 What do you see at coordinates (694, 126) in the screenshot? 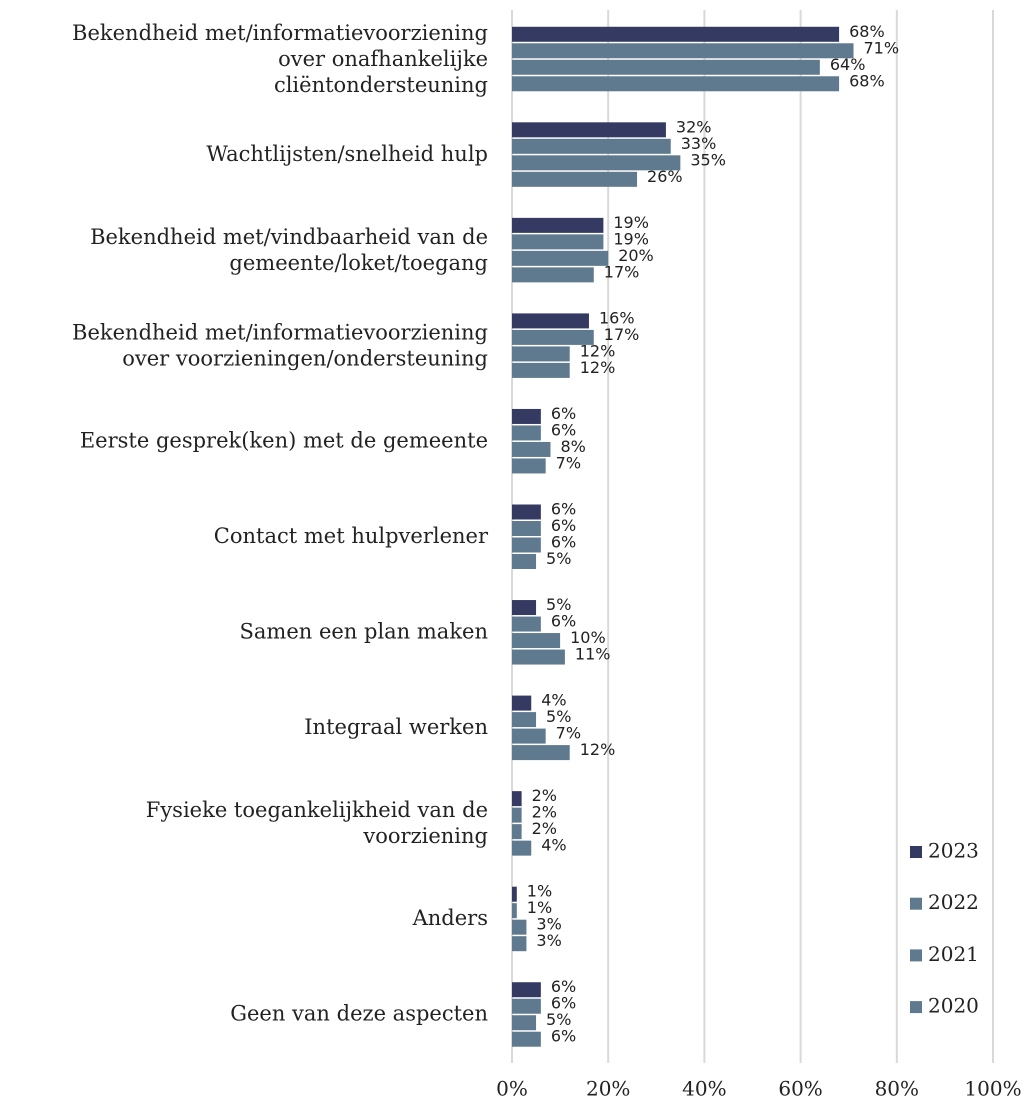
I see `value-label: 32%` at bounding box center [694, 126].